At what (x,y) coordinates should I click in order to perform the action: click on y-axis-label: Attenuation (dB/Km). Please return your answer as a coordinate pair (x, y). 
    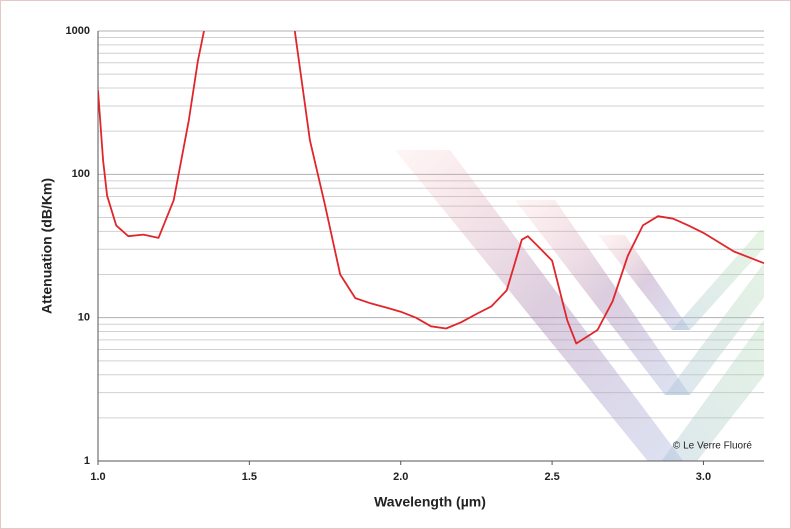
    Looking at the image, I should click on (47, 246).